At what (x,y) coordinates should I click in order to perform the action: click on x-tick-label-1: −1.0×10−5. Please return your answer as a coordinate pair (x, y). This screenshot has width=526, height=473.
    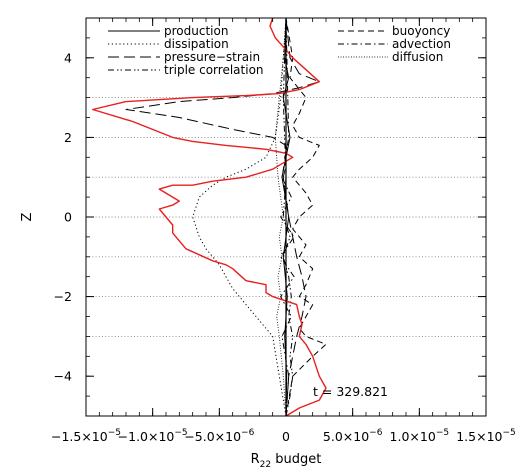
    Looking at the image, I should click on (153, 436).